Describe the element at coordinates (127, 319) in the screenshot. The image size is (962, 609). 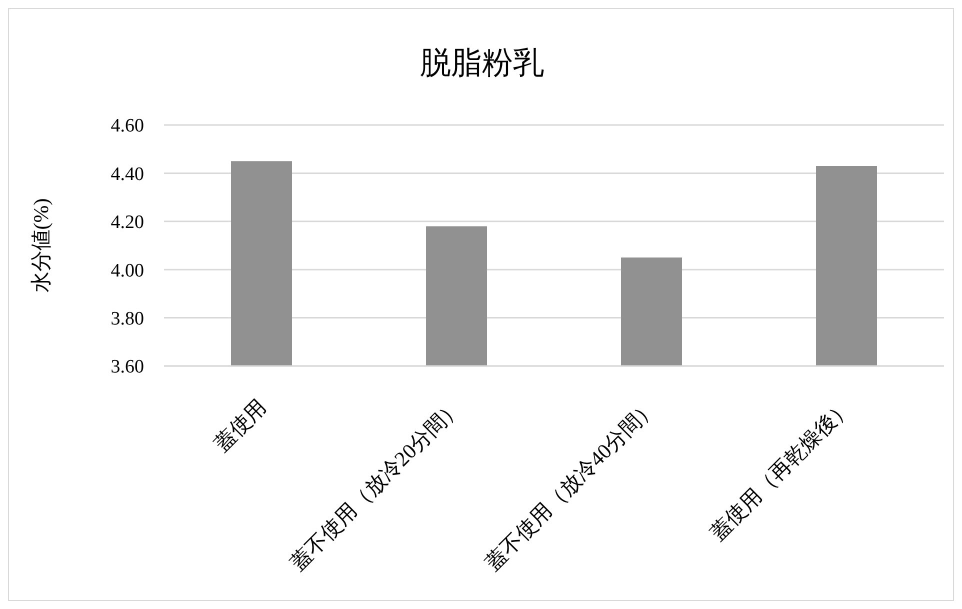
I see `y-tick-label: 3.80` at that location.